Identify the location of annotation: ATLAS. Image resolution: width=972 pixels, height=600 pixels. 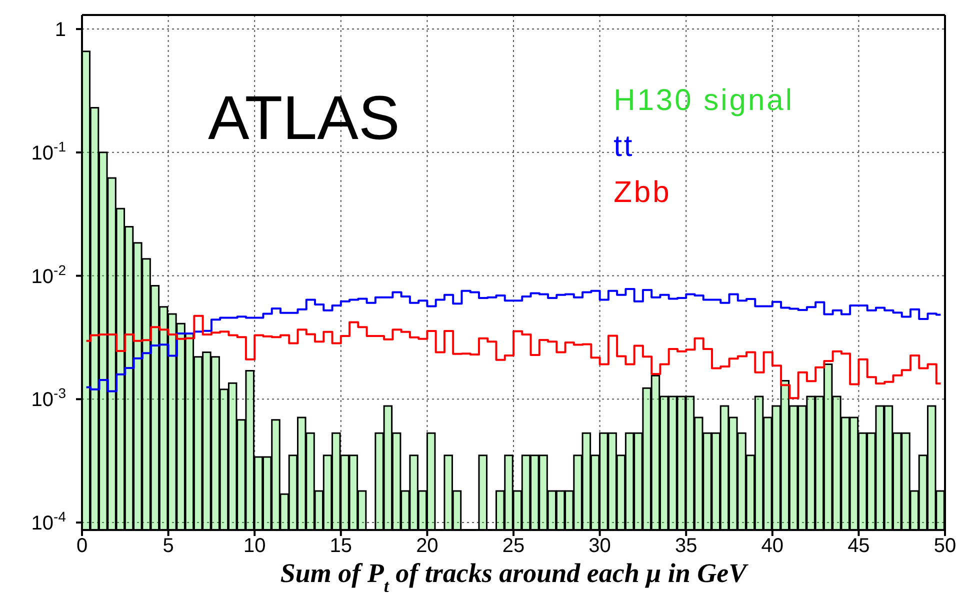
(304, 118).